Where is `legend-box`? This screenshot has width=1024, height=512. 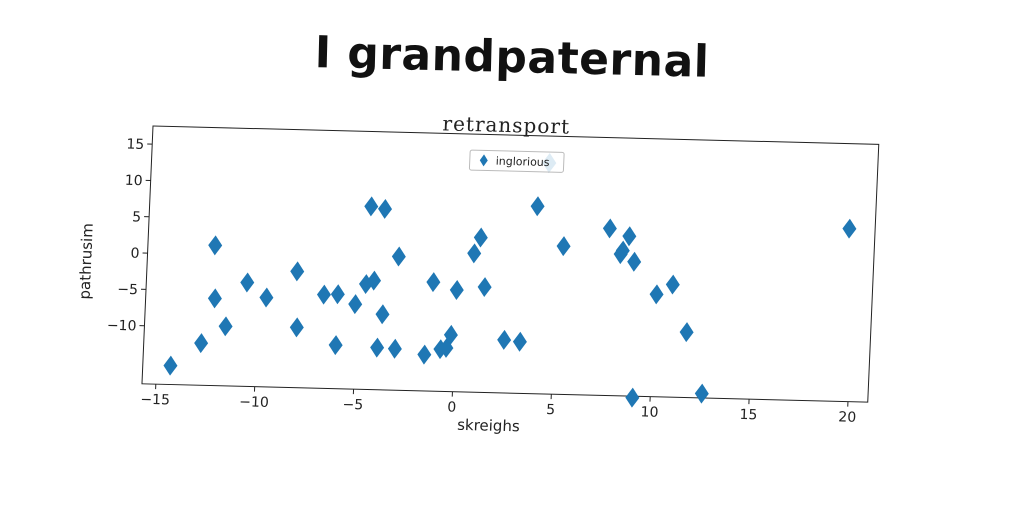
legend-box is located at coordinates (516, 161).